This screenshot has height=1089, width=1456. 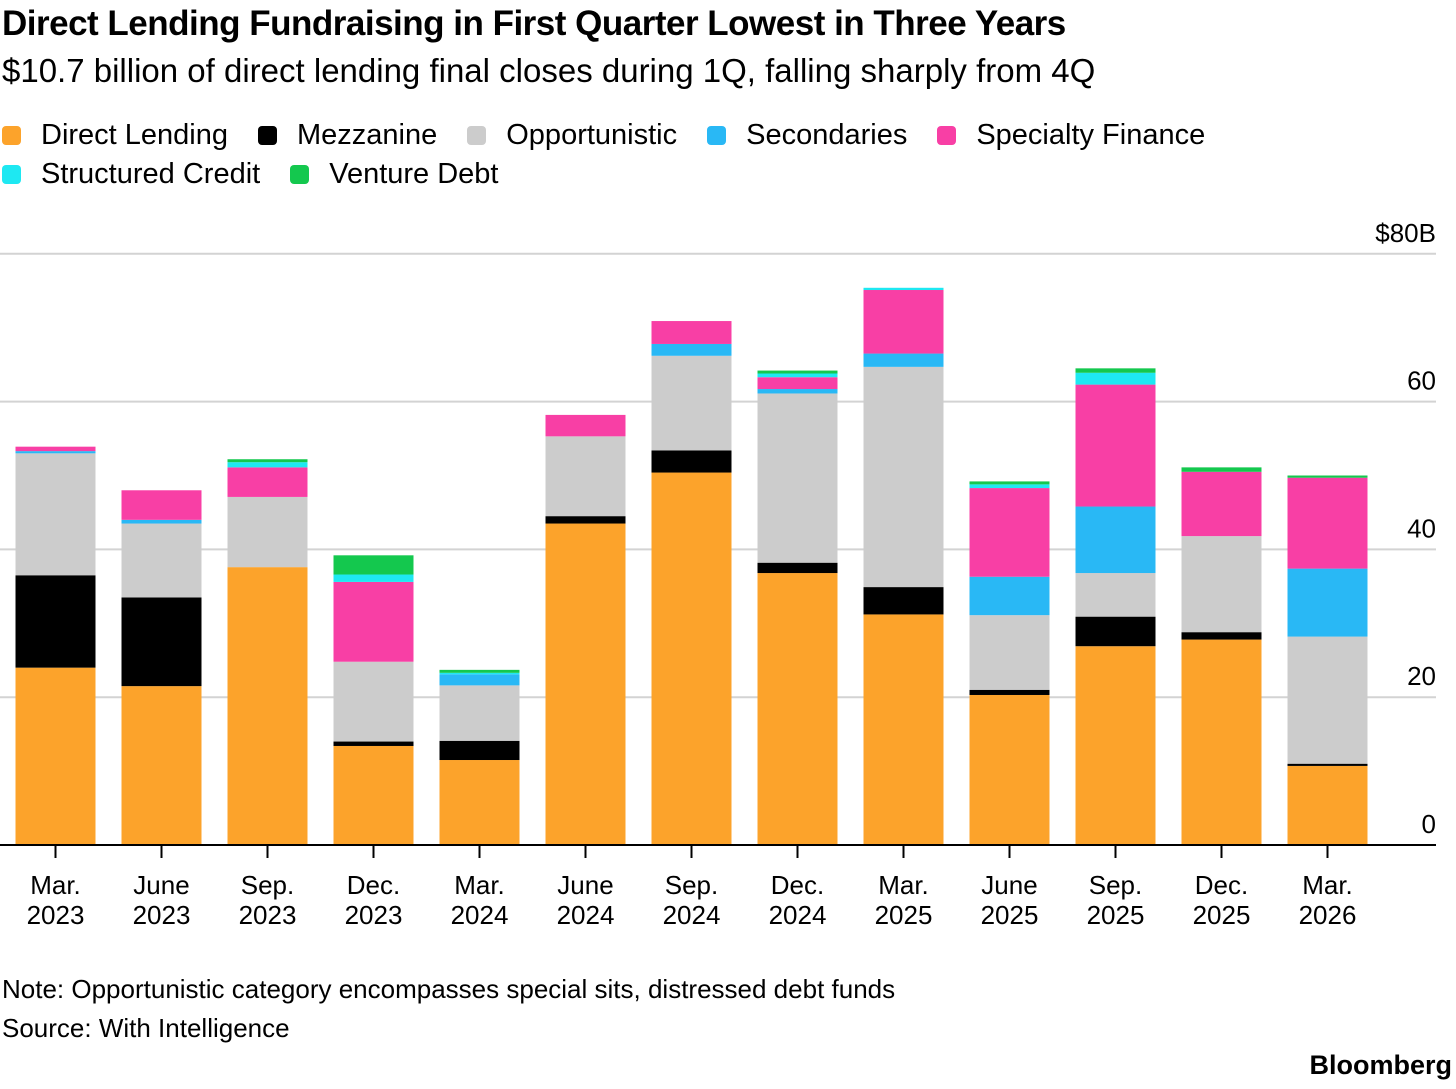 What do you see at coordinates (1421, 676) in the screenshot?
I see `y-tick-label: 20` at bounding box center [1421, 676].